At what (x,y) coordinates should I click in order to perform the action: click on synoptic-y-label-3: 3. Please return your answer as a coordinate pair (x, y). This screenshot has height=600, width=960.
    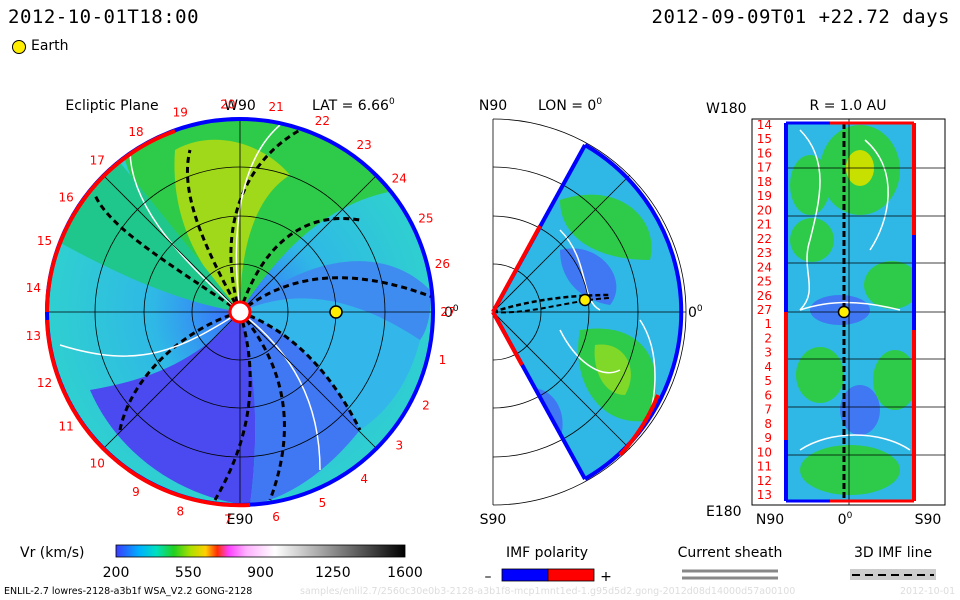
    Looking at the image, I should click on (768, 353).